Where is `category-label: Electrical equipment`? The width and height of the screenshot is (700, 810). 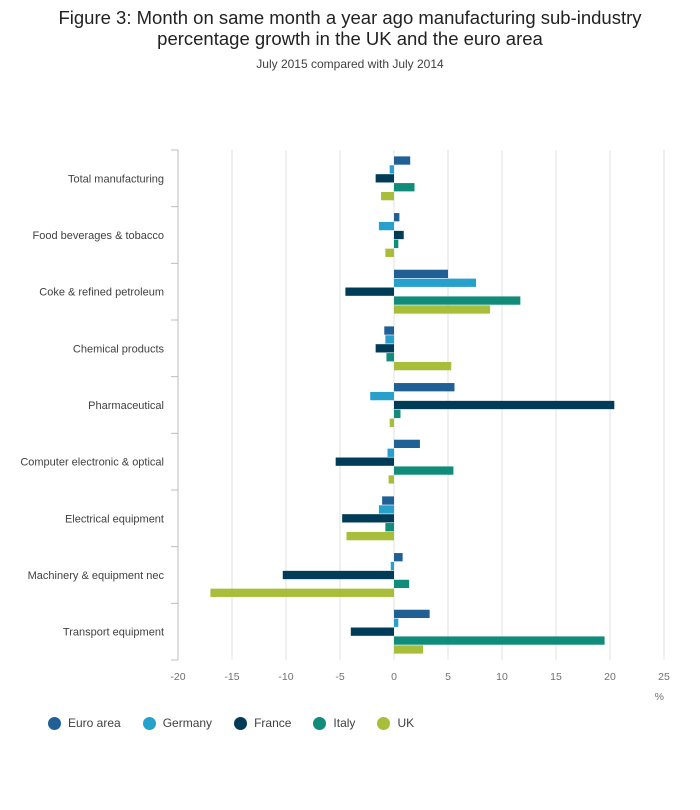
category-label: Electrical equipment is located at coordinates (114, 519).